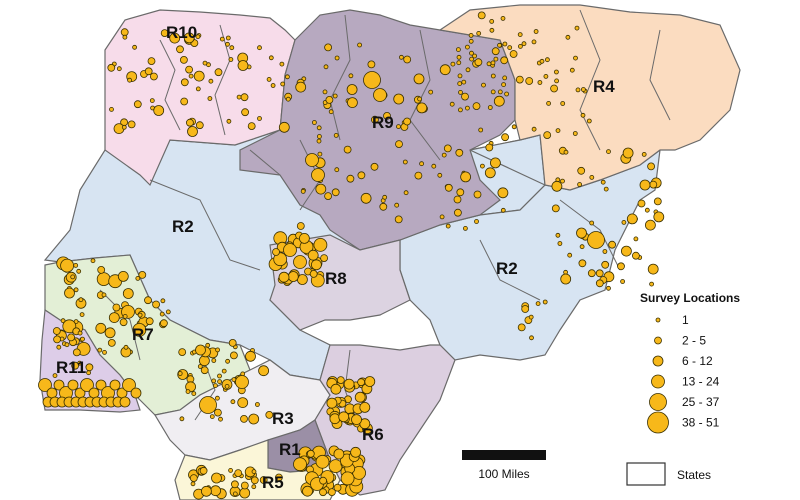  What do you see at coordinates (283, 418) in the screenshot?
I see `region-label-r3: R3` at bounding box center [283, 418].